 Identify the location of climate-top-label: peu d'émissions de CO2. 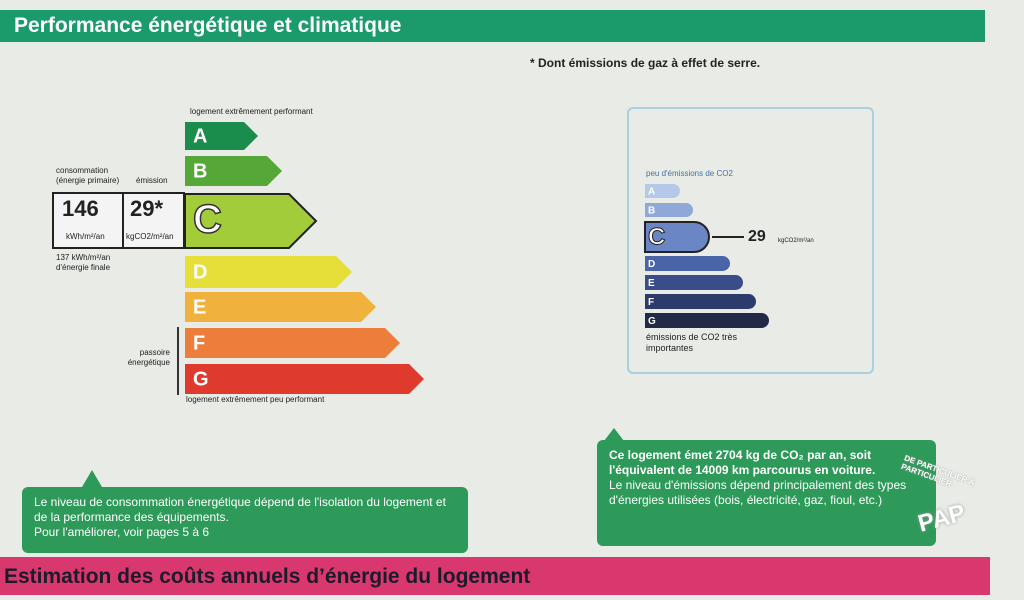
(689, 173).